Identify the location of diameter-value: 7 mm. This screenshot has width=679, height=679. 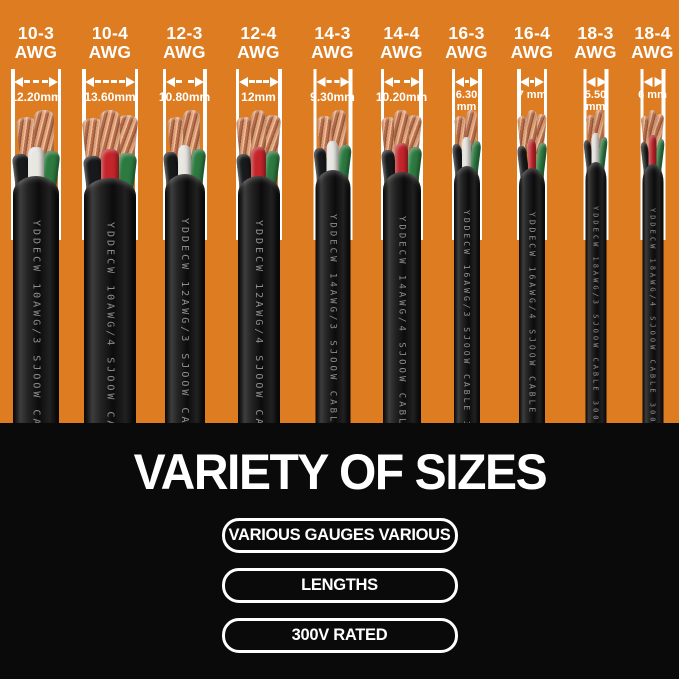
(532, 95).